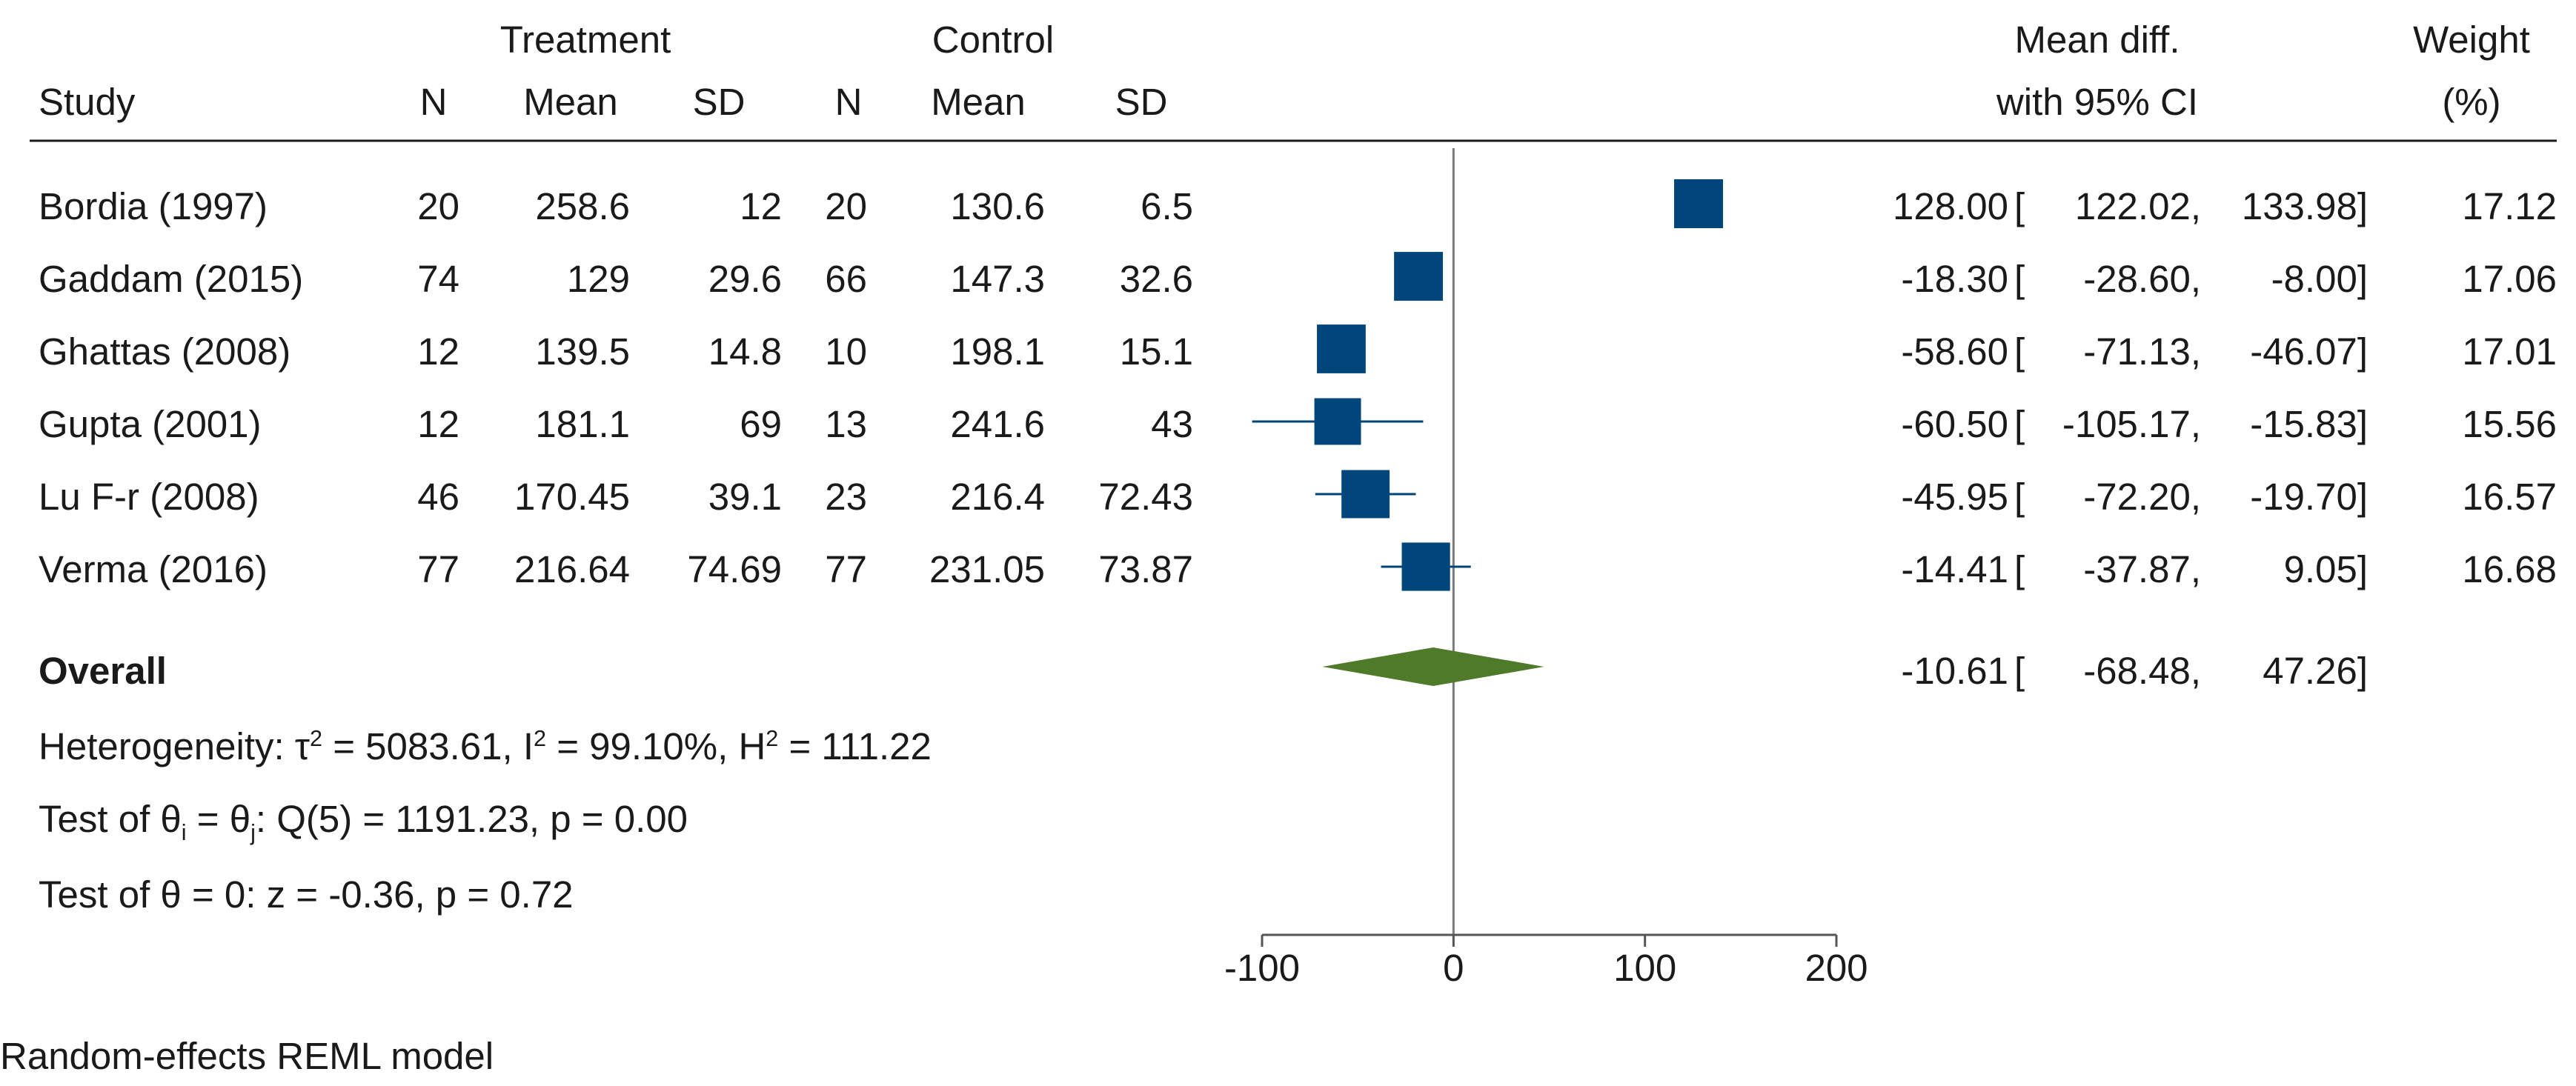 This screenshot has height=1086, width=2576. I want to click on control-sd-header: SD, so click(1141, 102).